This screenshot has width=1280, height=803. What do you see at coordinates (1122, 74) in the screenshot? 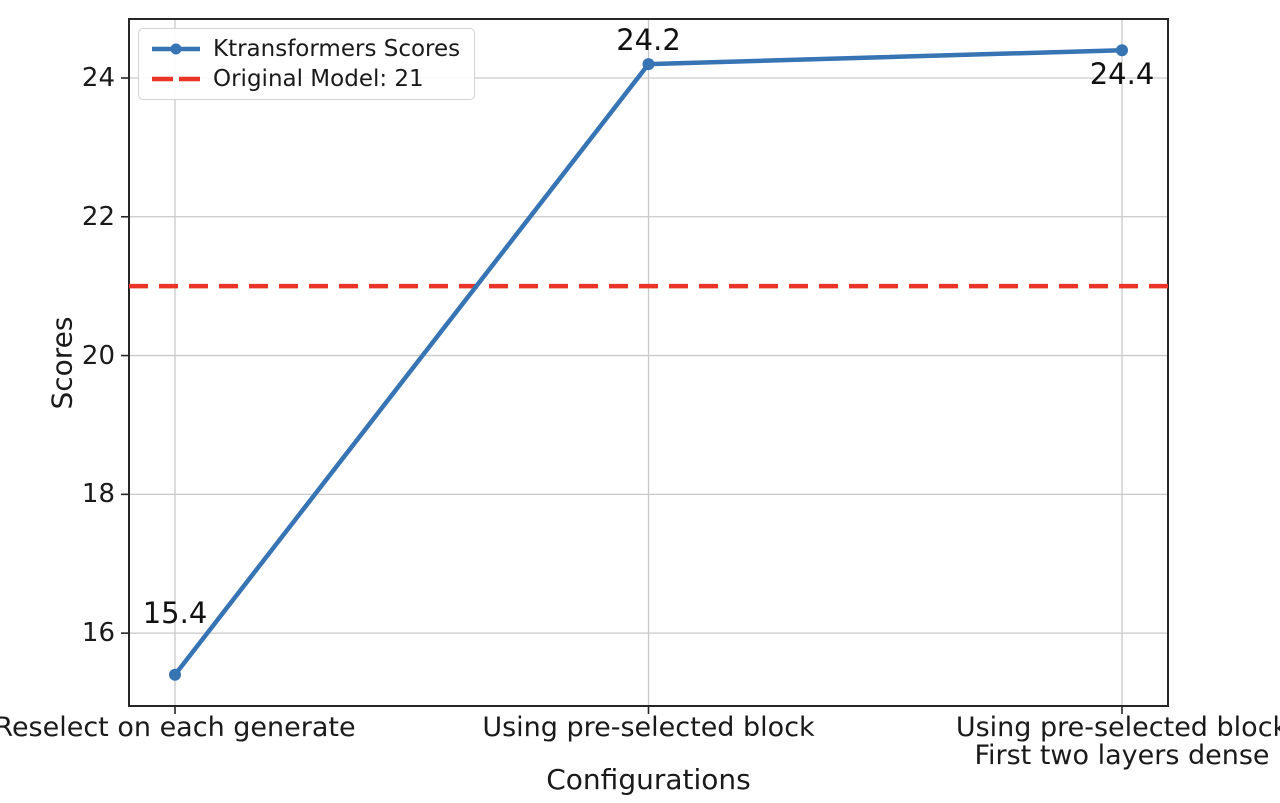
I see `data-point-annotation: 24.4` at bounding box center [1122, 74].